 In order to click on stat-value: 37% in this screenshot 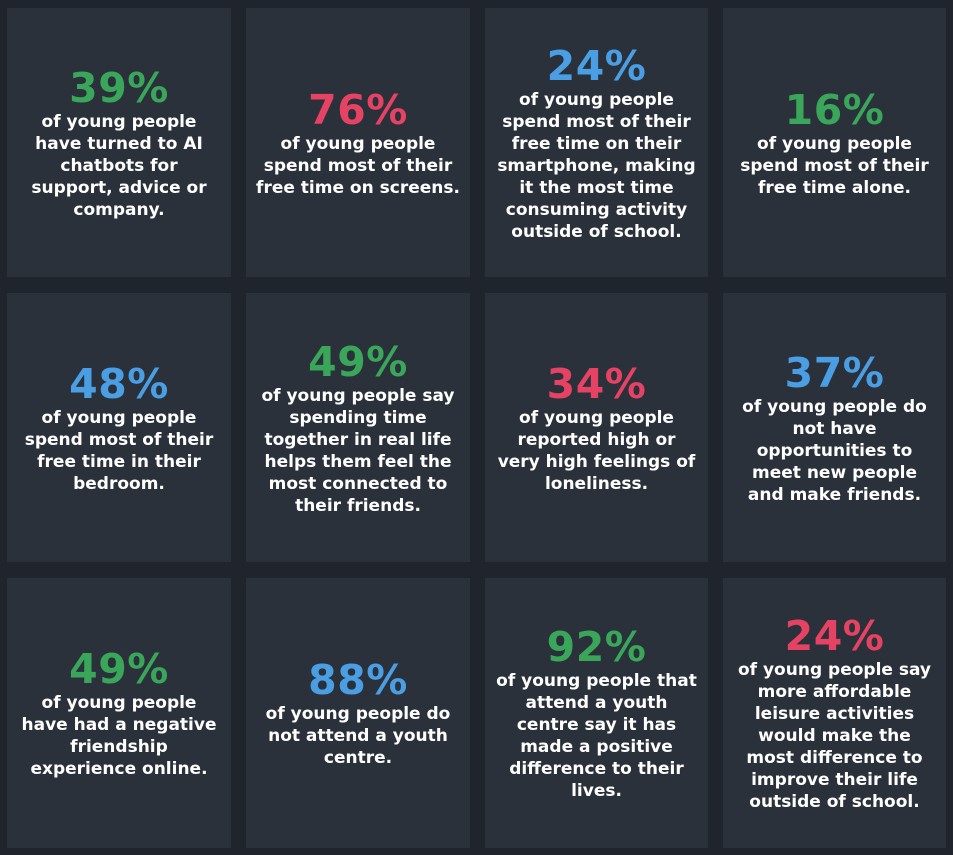, I will do `click(834, 372)`.